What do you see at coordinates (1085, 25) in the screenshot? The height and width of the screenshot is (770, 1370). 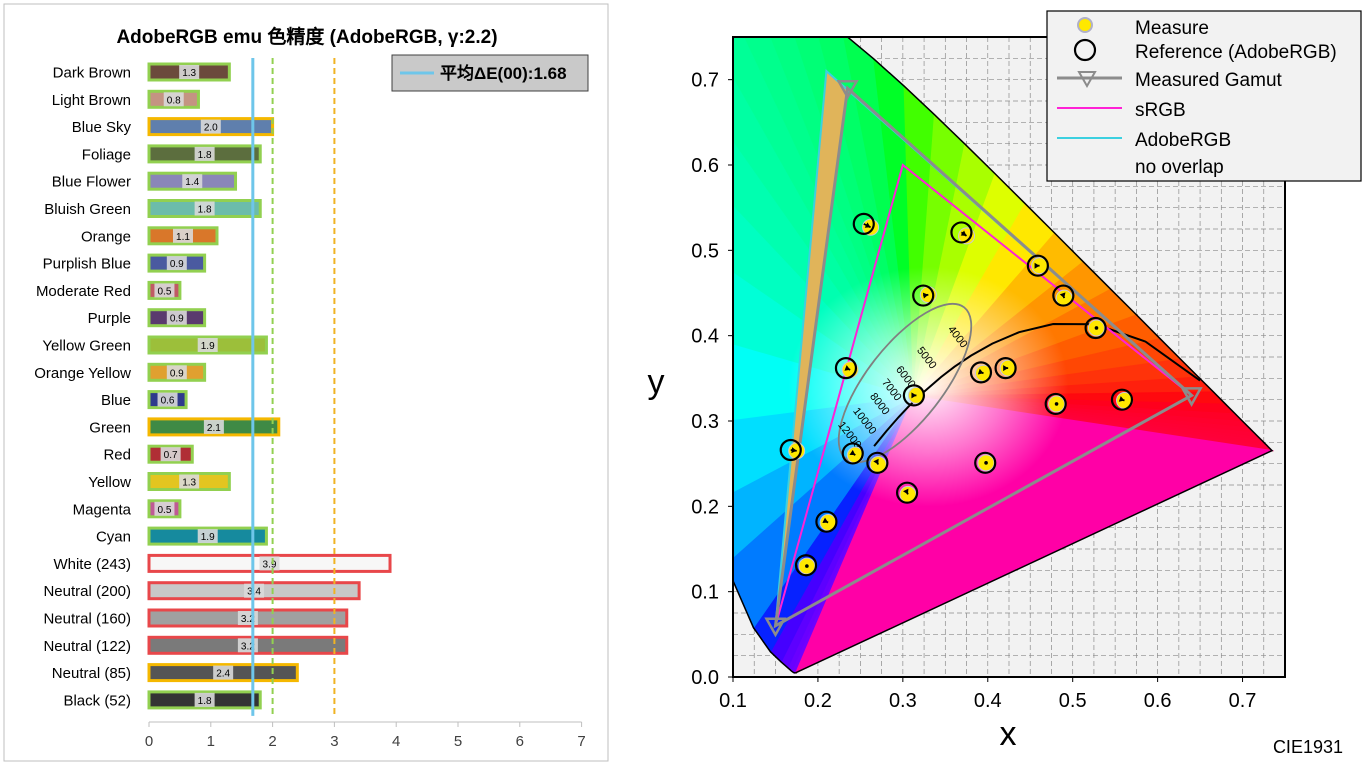 I see `legend-measure-symbol` at bounding box center [1085, 25].